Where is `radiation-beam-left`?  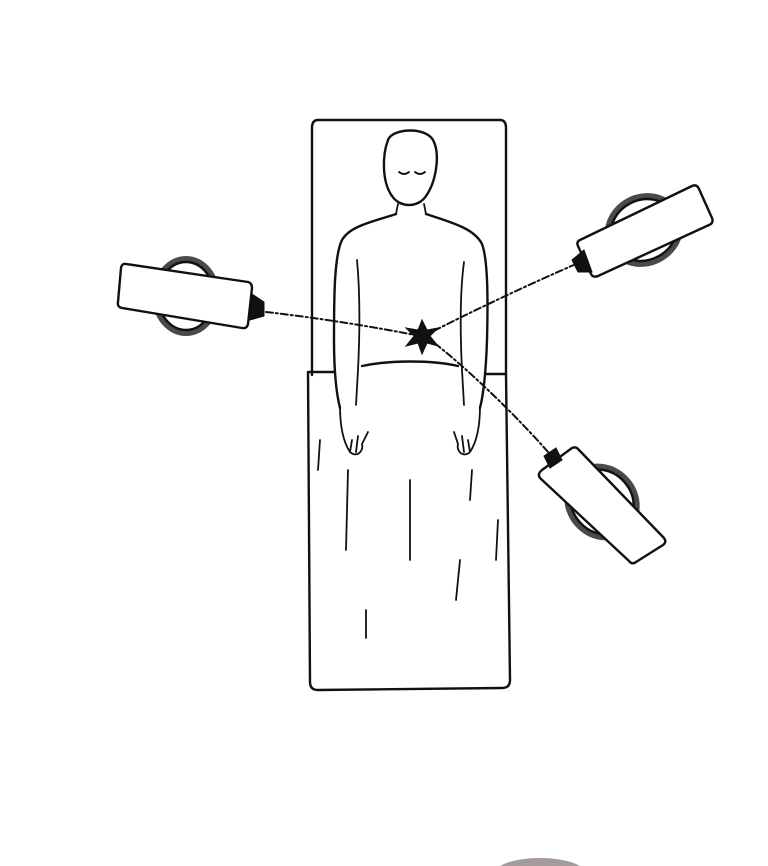
radiation-beam-left is located at coordinates (343, 324).